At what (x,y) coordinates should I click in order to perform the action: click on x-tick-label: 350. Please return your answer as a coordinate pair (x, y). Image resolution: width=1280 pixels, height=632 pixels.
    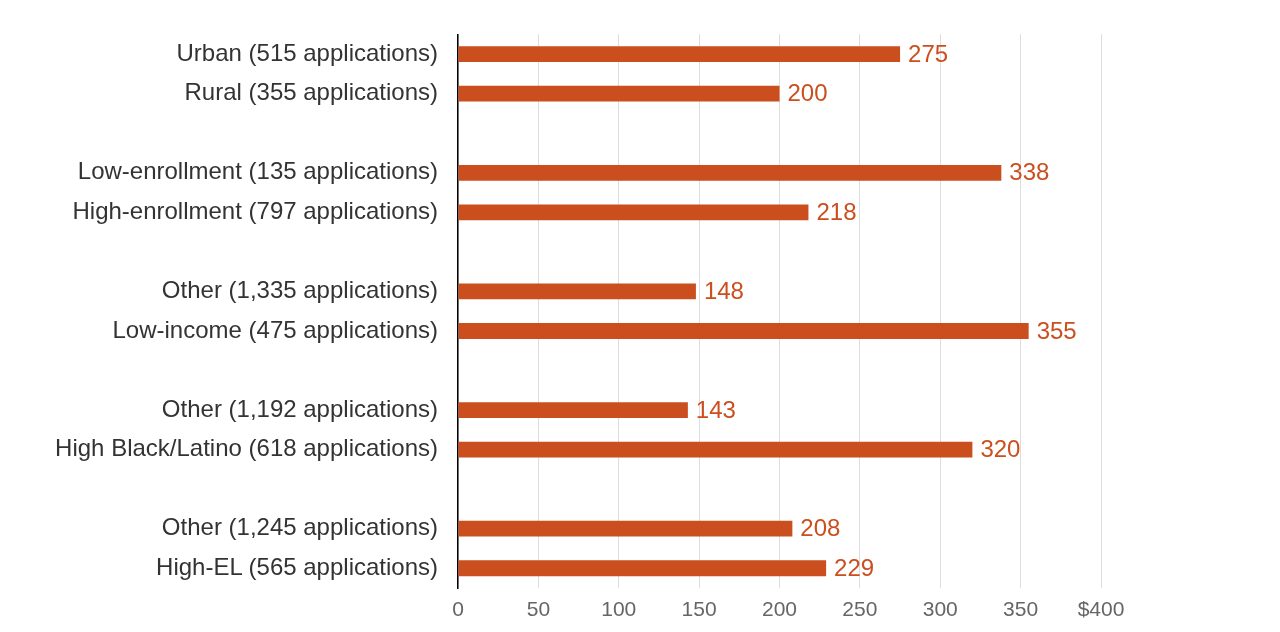
    Looking at the image, I should click on (1021, 609).